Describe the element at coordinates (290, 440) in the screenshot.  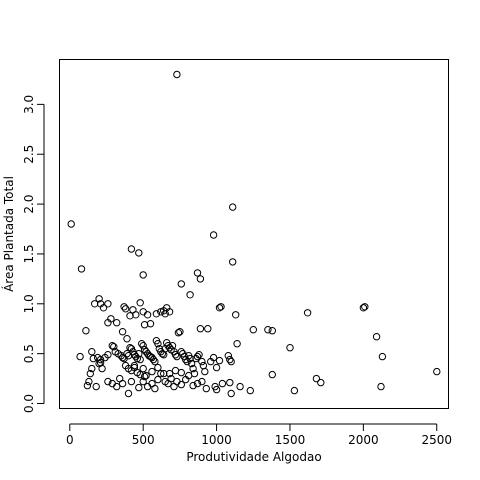
I see `x-tick-label: 1500` at that location.